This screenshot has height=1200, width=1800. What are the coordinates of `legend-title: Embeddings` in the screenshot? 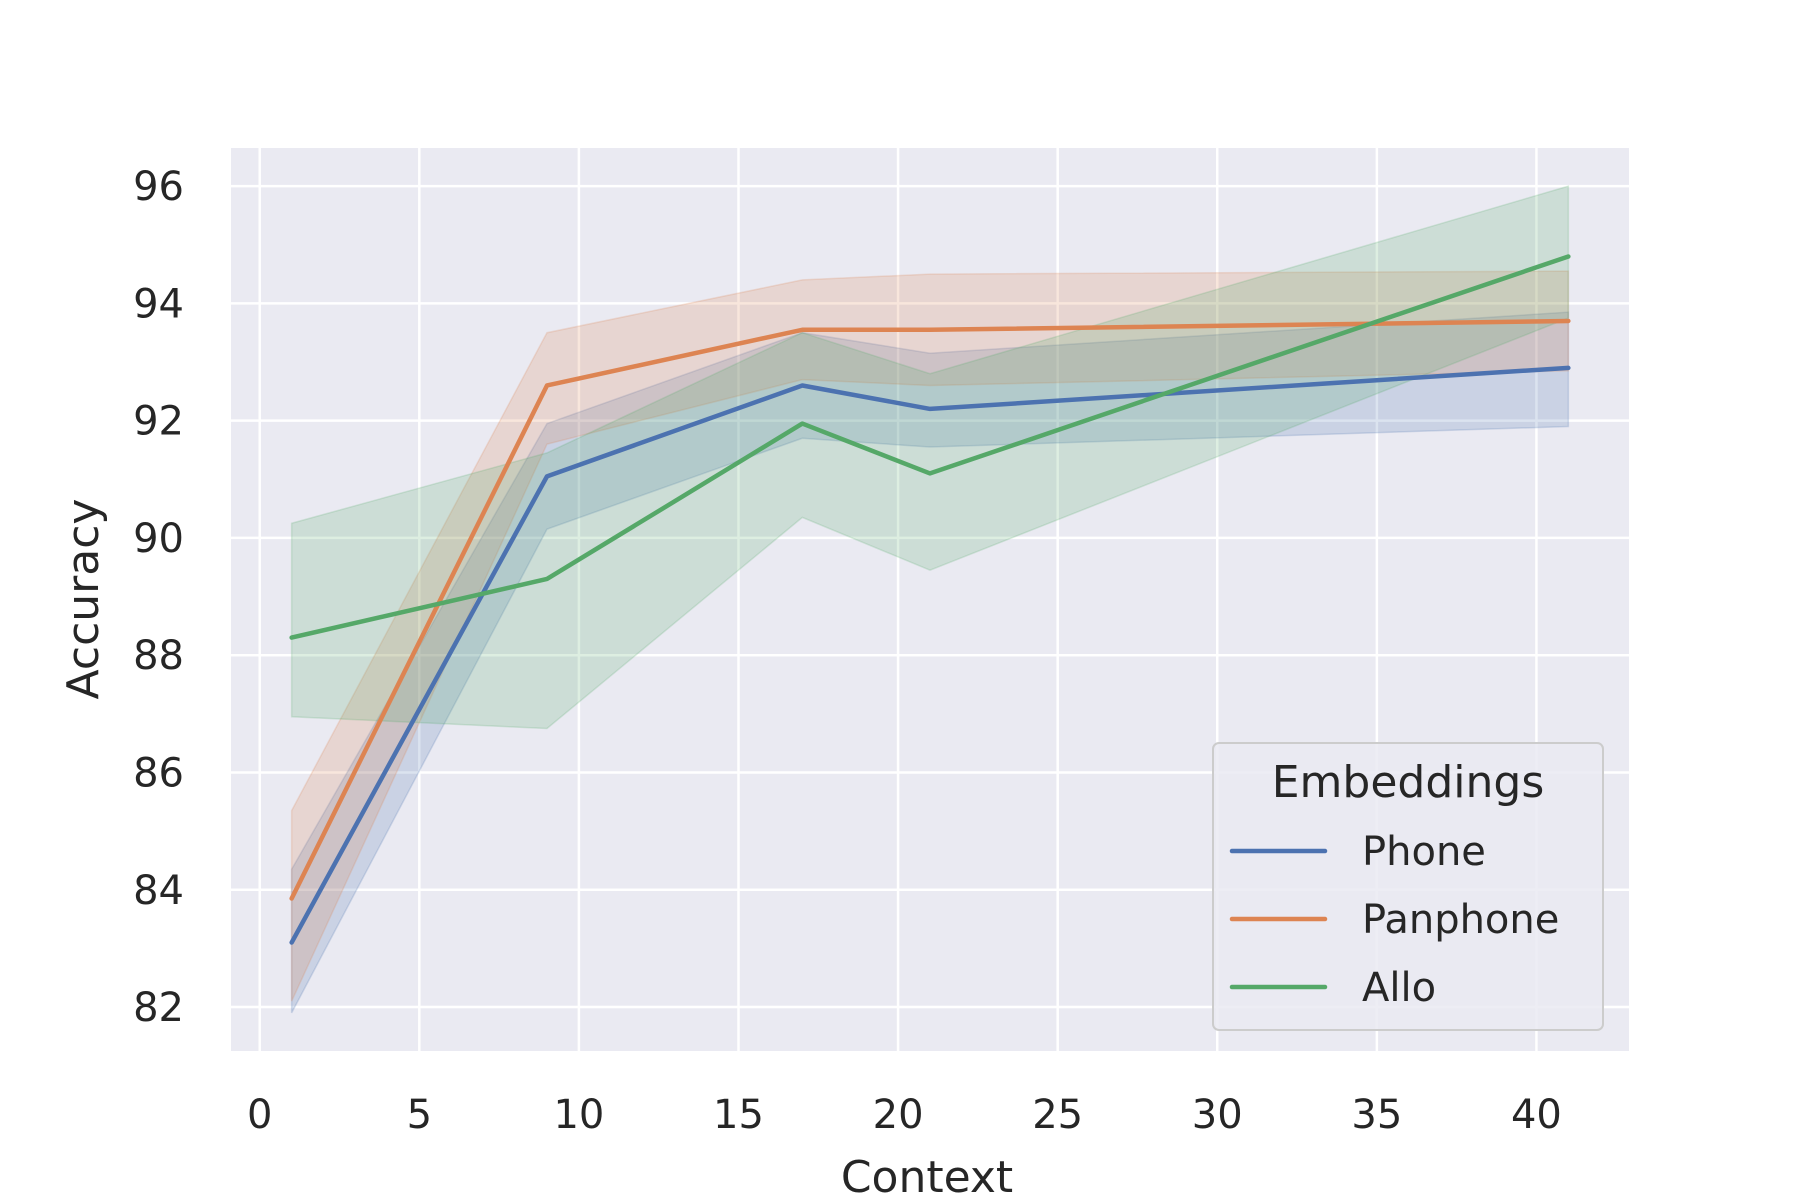 It's located at (1408, 782).